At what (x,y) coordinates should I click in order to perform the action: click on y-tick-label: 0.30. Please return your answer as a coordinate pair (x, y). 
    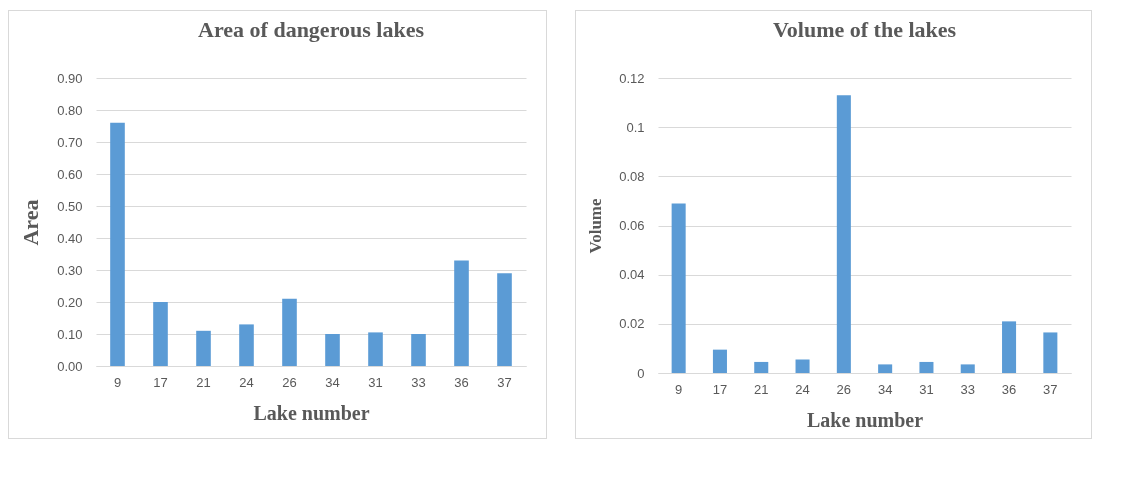
    Looking at the image, I should click on (70, 270).